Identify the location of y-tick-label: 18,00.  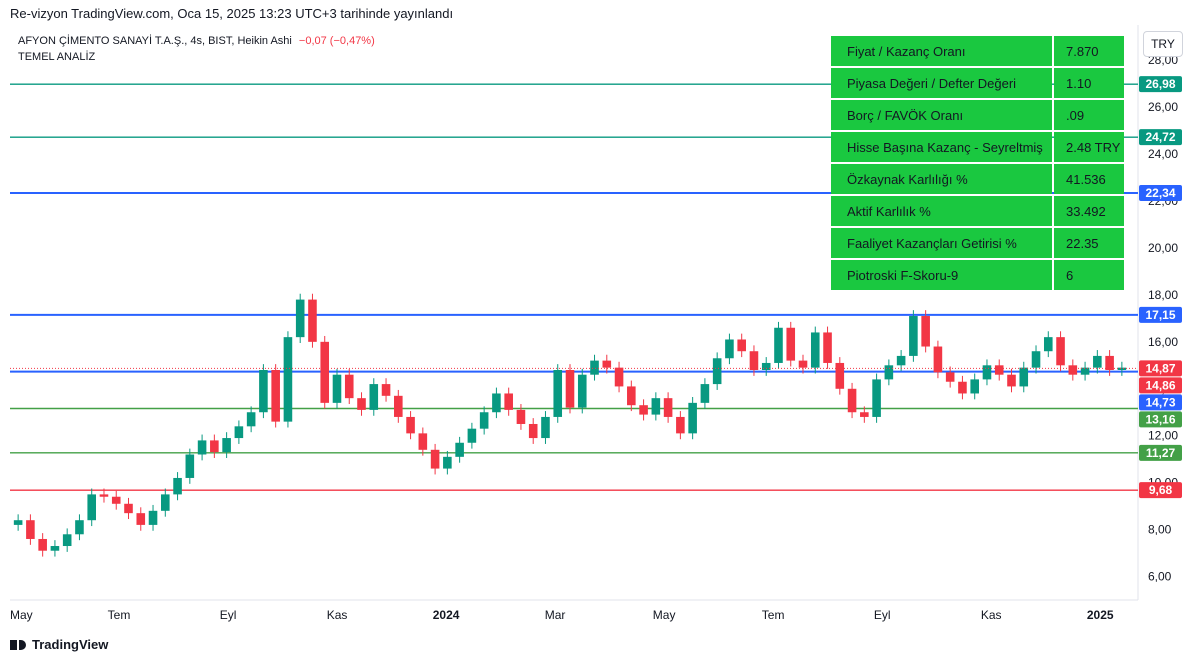
(1163, 295).